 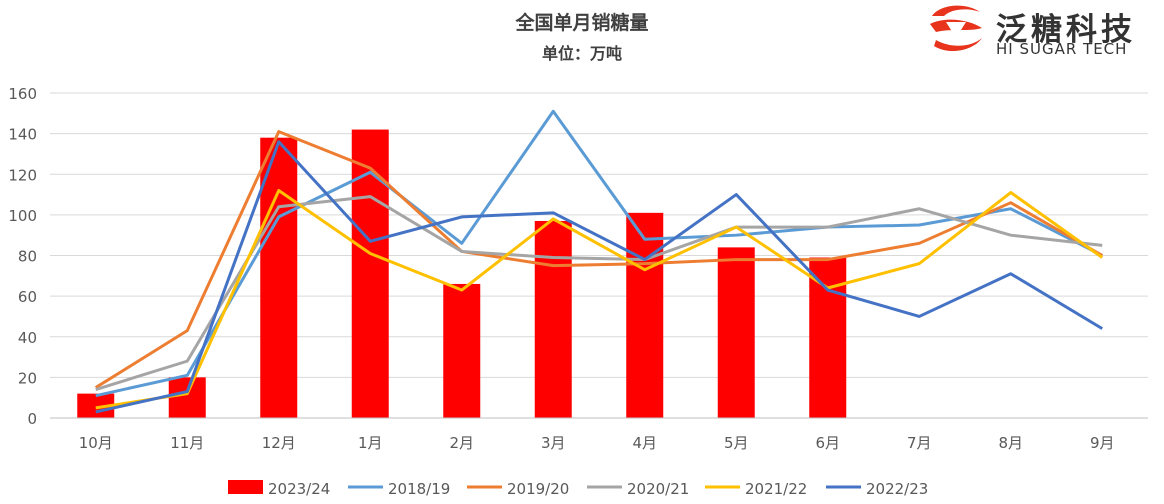 I want to click on y-tick-label: 100, so click(x=22, y=216).